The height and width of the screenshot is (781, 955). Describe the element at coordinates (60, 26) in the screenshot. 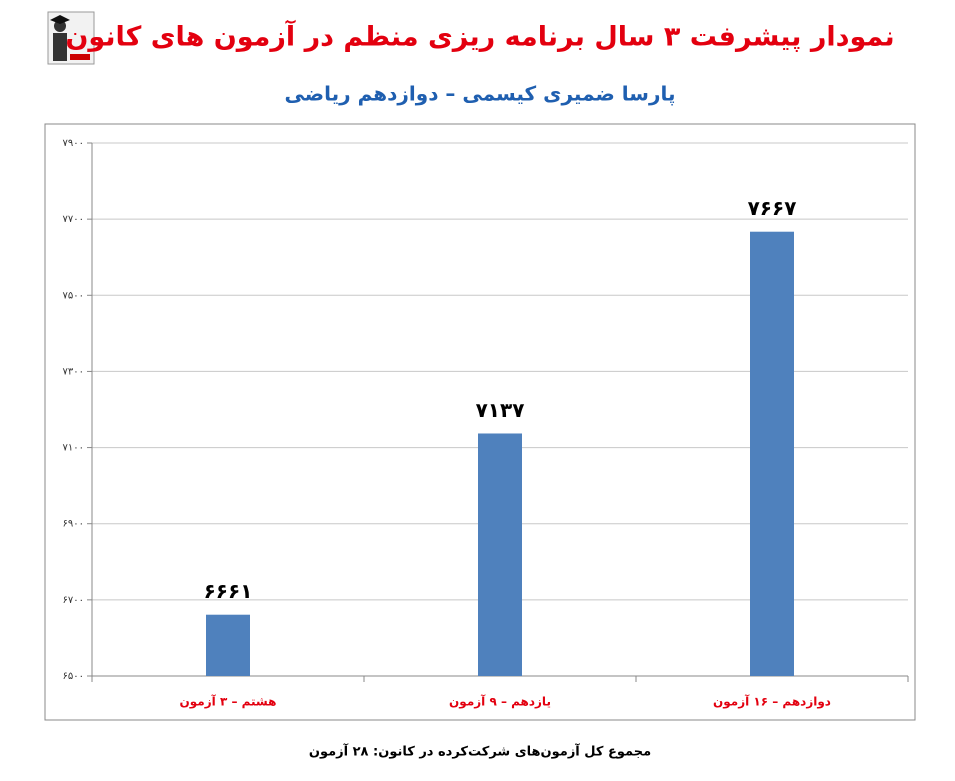

I see `logo-head` at that location.